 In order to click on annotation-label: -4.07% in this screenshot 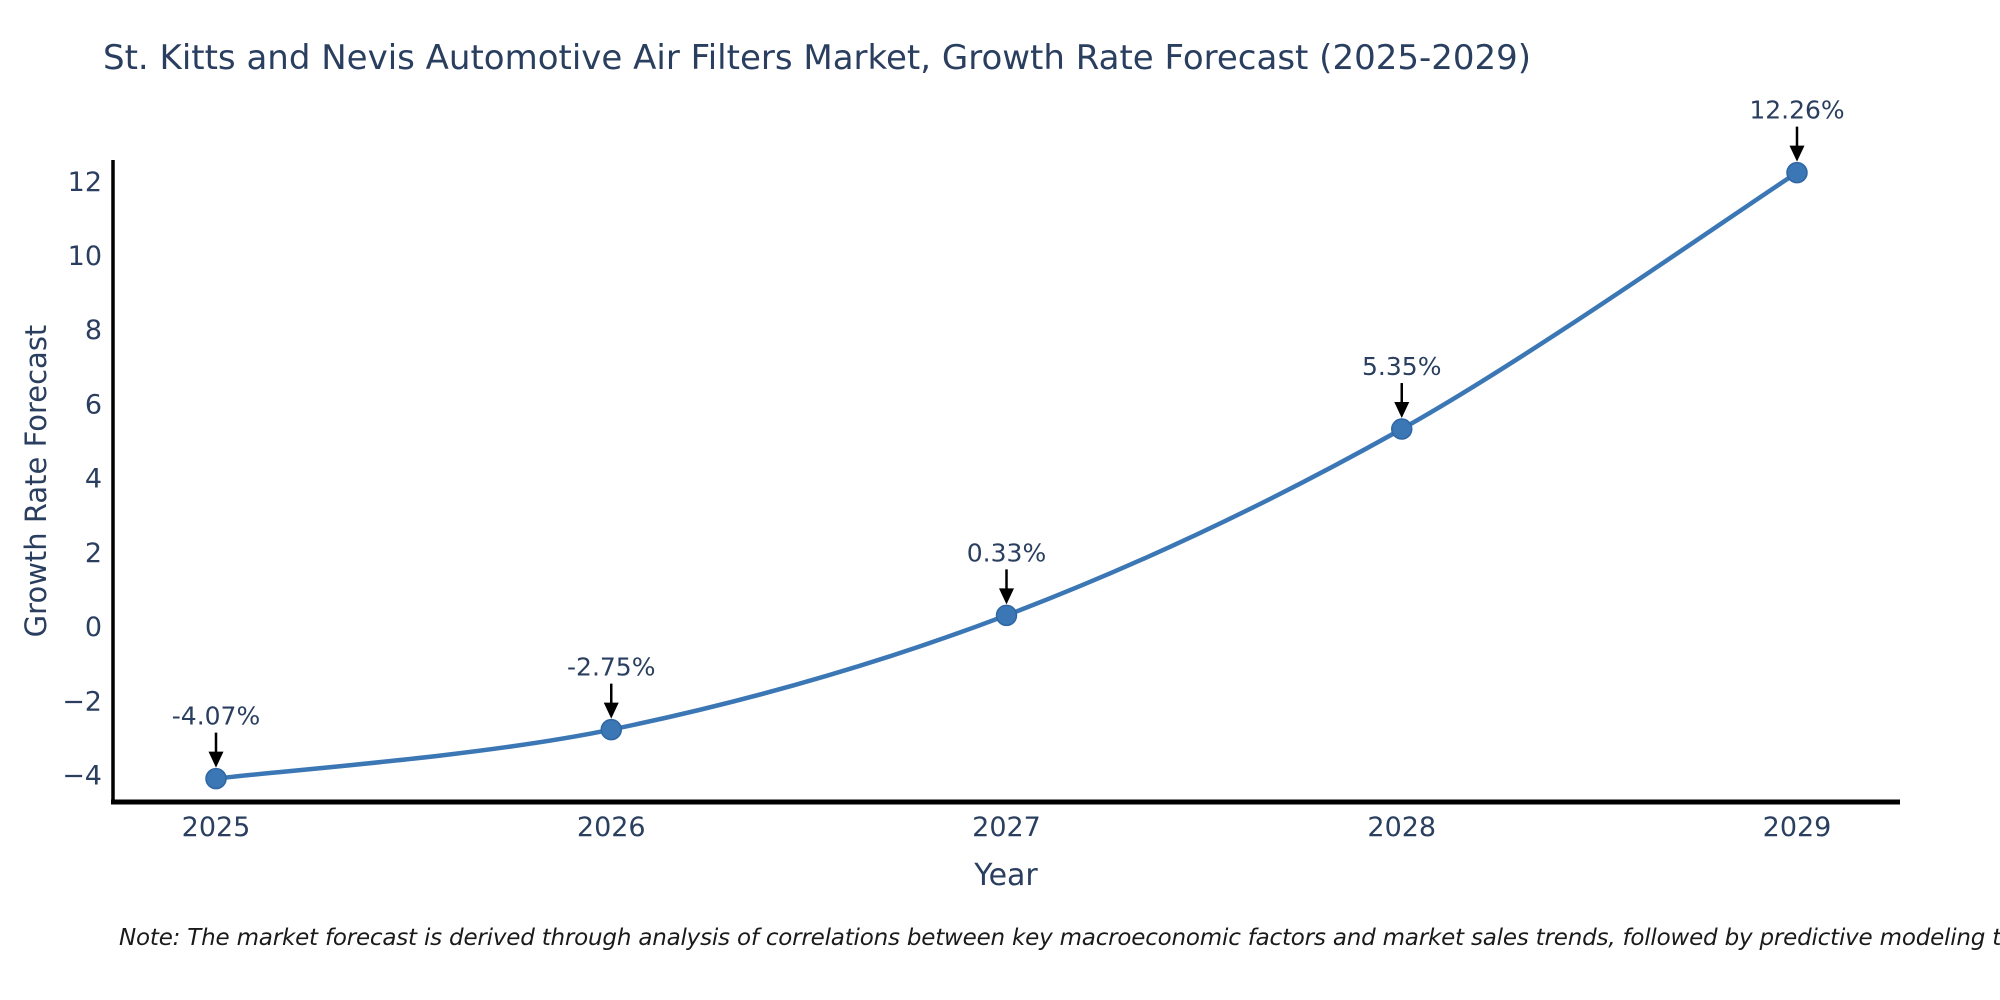, I will do `click(216, 716)`.